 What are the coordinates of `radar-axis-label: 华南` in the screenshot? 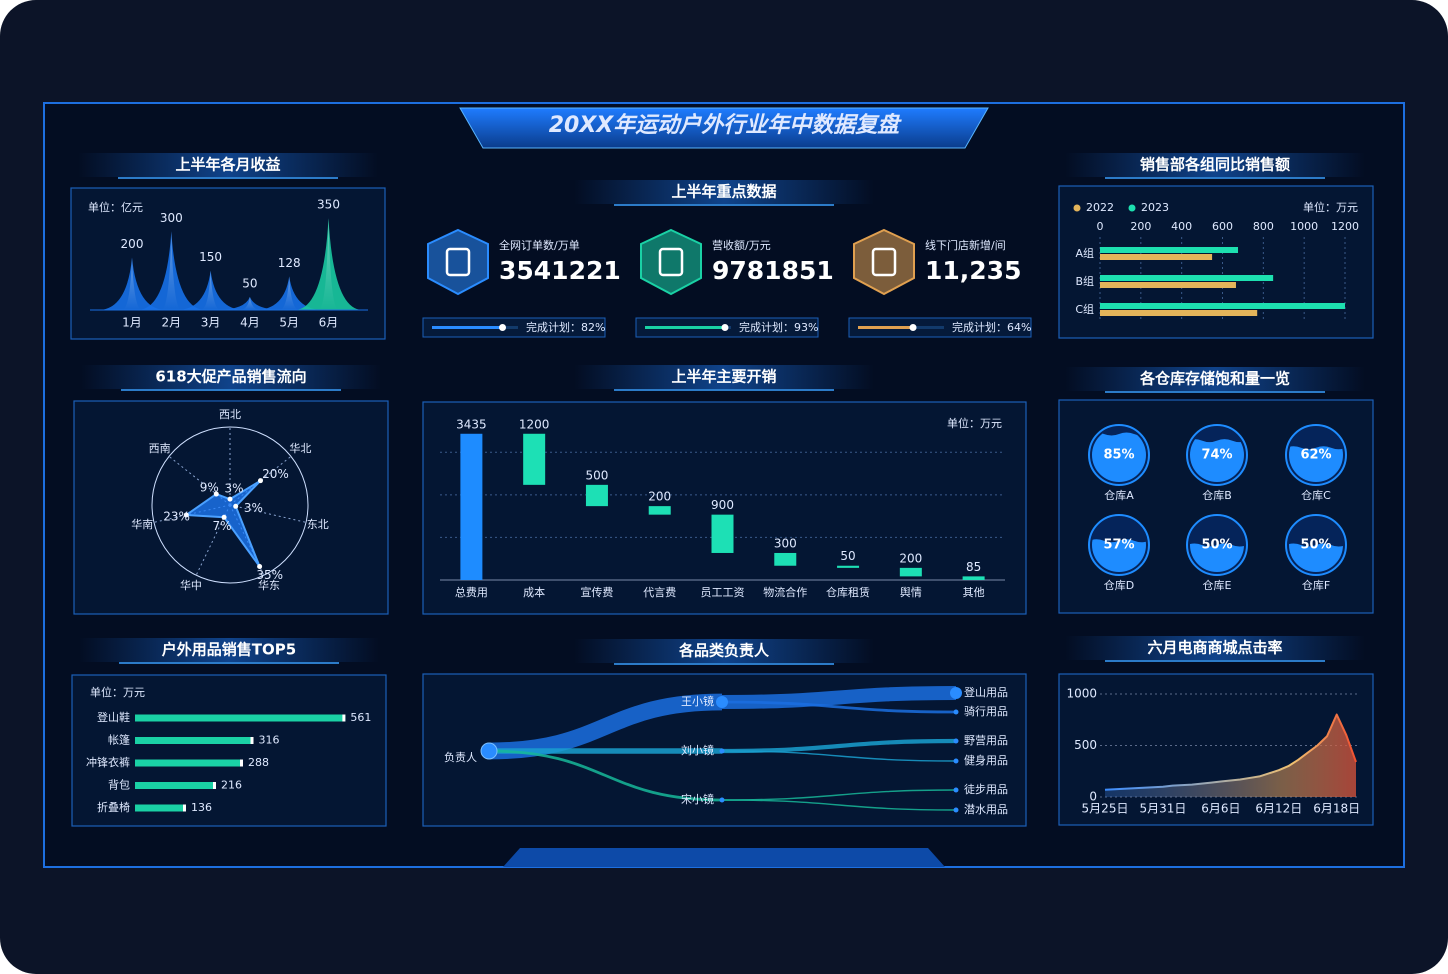 It's located at (142, 524).